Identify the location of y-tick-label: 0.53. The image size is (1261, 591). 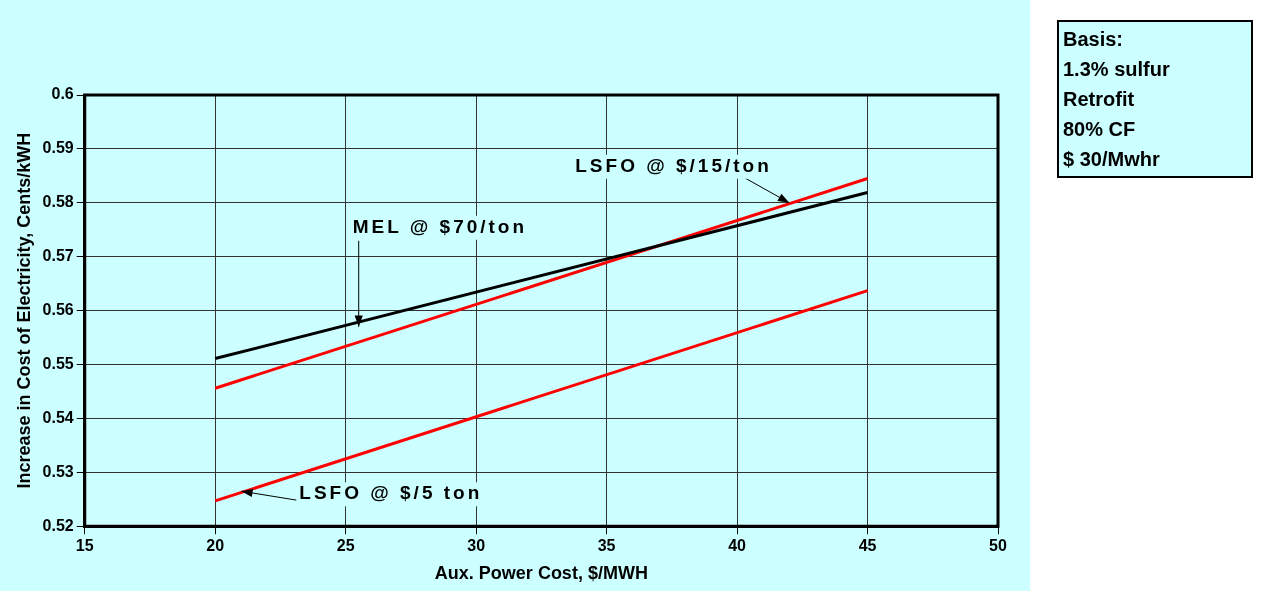
(58, 471).